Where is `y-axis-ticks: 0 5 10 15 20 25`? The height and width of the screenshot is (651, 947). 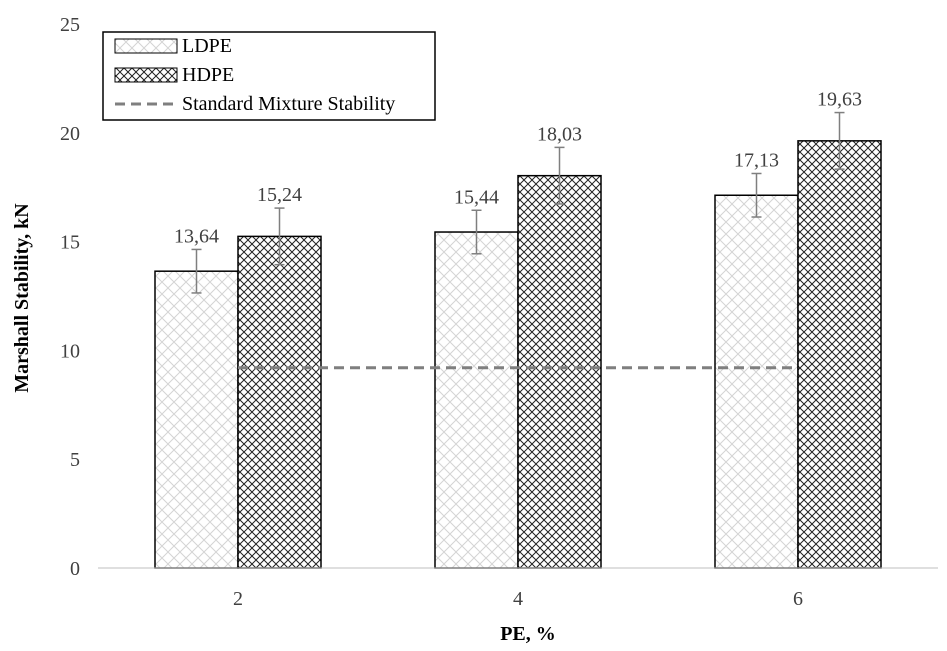 y-axis-ticks: 0 5 10 15 20 25 is located at coordinates (70, 297).